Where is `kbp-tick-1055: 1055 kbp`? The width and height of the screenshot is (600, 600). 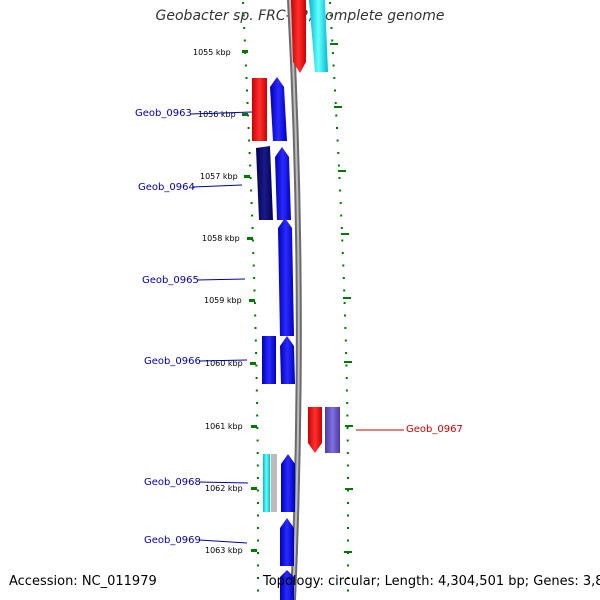
kbp-tick-1055: 1055 kbp is located at coordinates (220, 52).